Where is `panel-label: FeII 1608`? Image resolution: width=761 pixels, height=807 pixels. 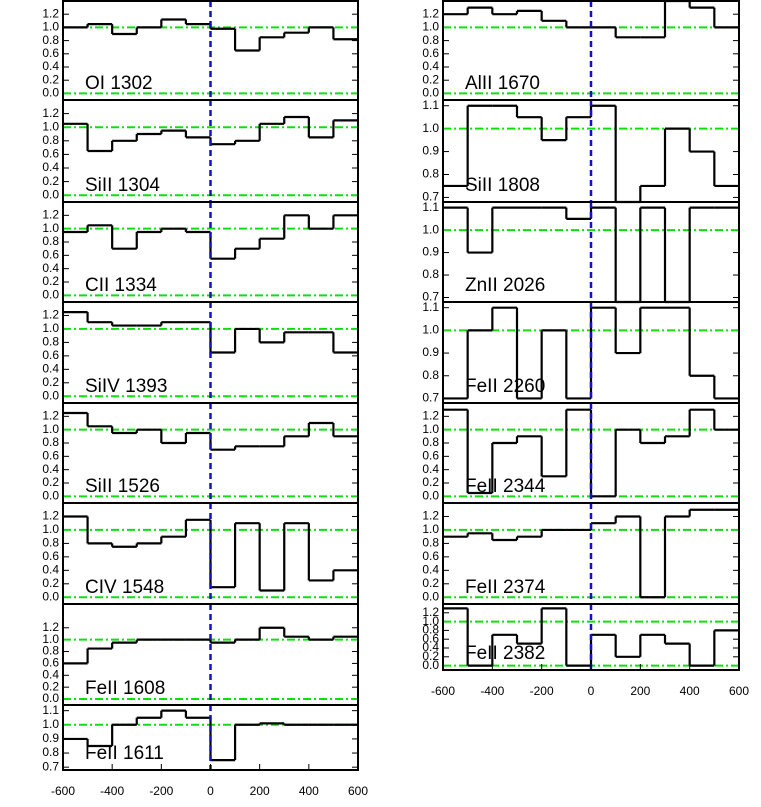 panel-label: FeII 1608 is located at coordinates (125, 688).